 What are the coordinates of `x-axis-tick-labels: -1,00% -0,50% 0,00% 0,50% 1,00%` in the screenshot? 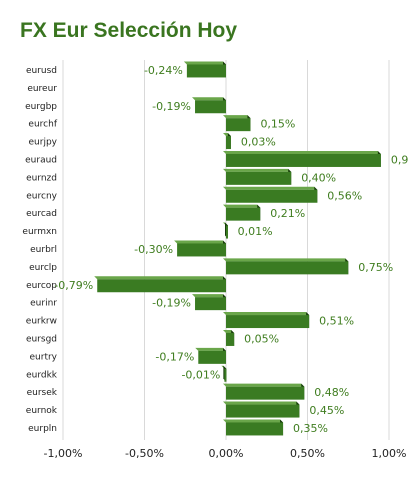 It's located at (225, 453).